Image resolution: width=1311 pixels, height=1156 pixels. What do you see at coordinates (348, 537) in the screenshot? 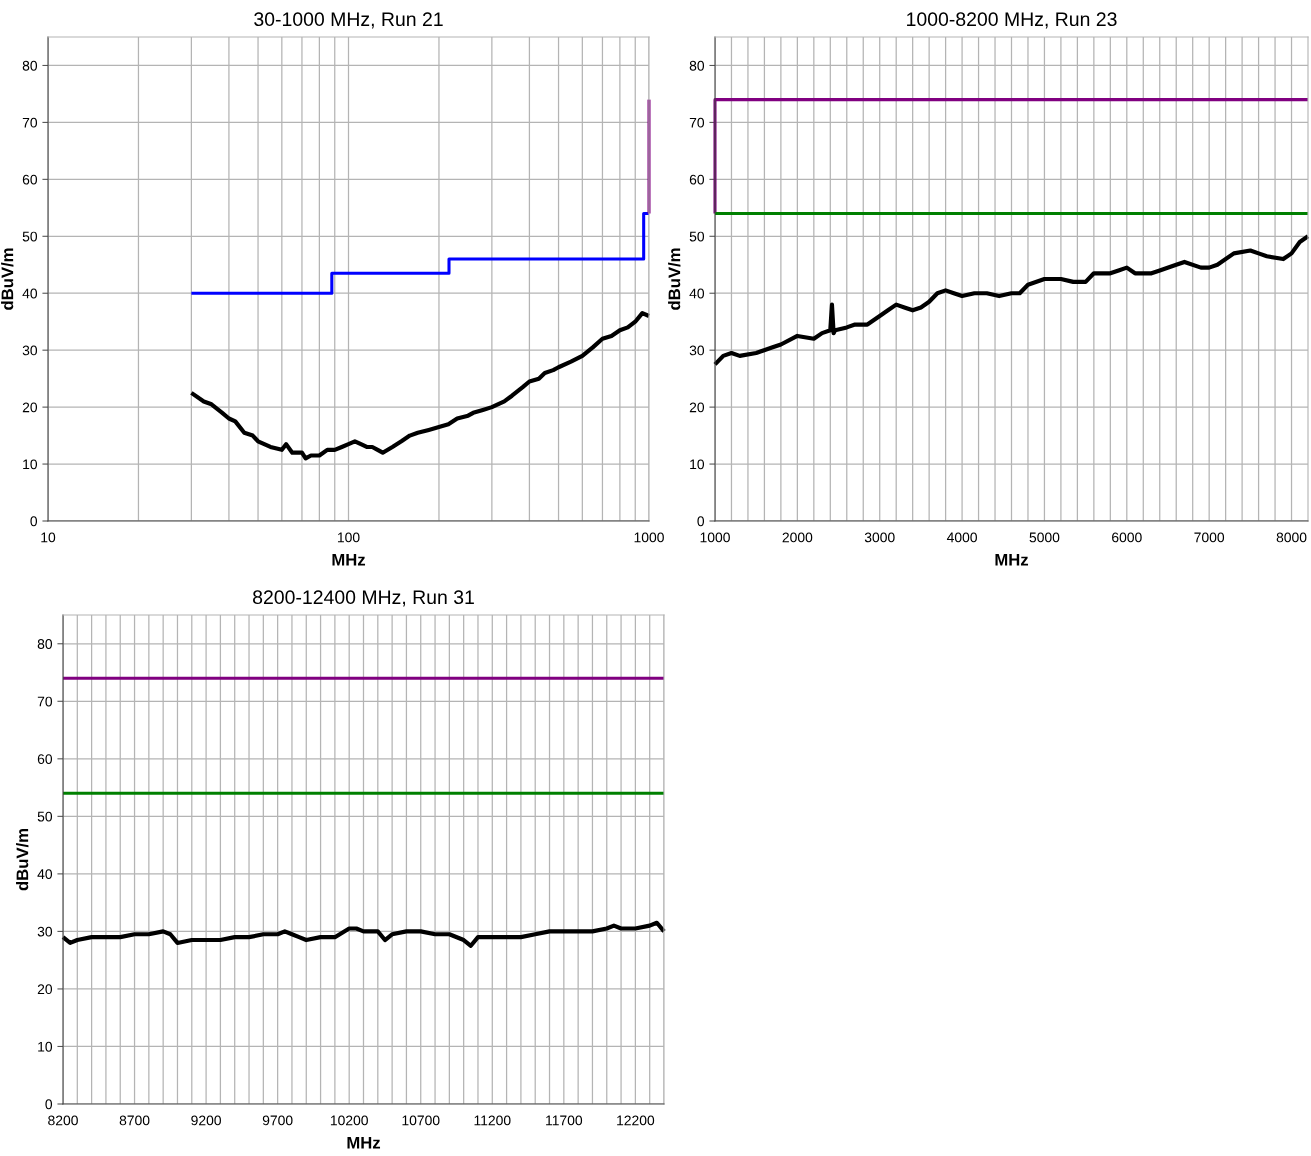
I see `x-tick-label: 100` at bounding box center [348, 537].